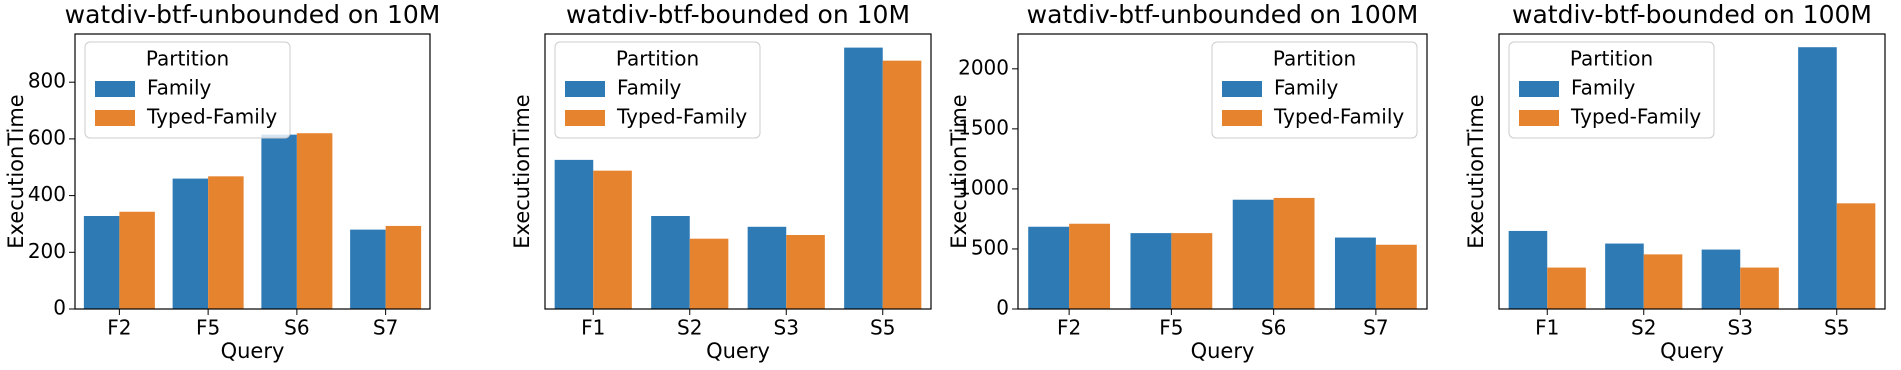 The height and width of the screenshot is (370, 1901). I want to click on y-tick-label: 1000, so click(983, 187).